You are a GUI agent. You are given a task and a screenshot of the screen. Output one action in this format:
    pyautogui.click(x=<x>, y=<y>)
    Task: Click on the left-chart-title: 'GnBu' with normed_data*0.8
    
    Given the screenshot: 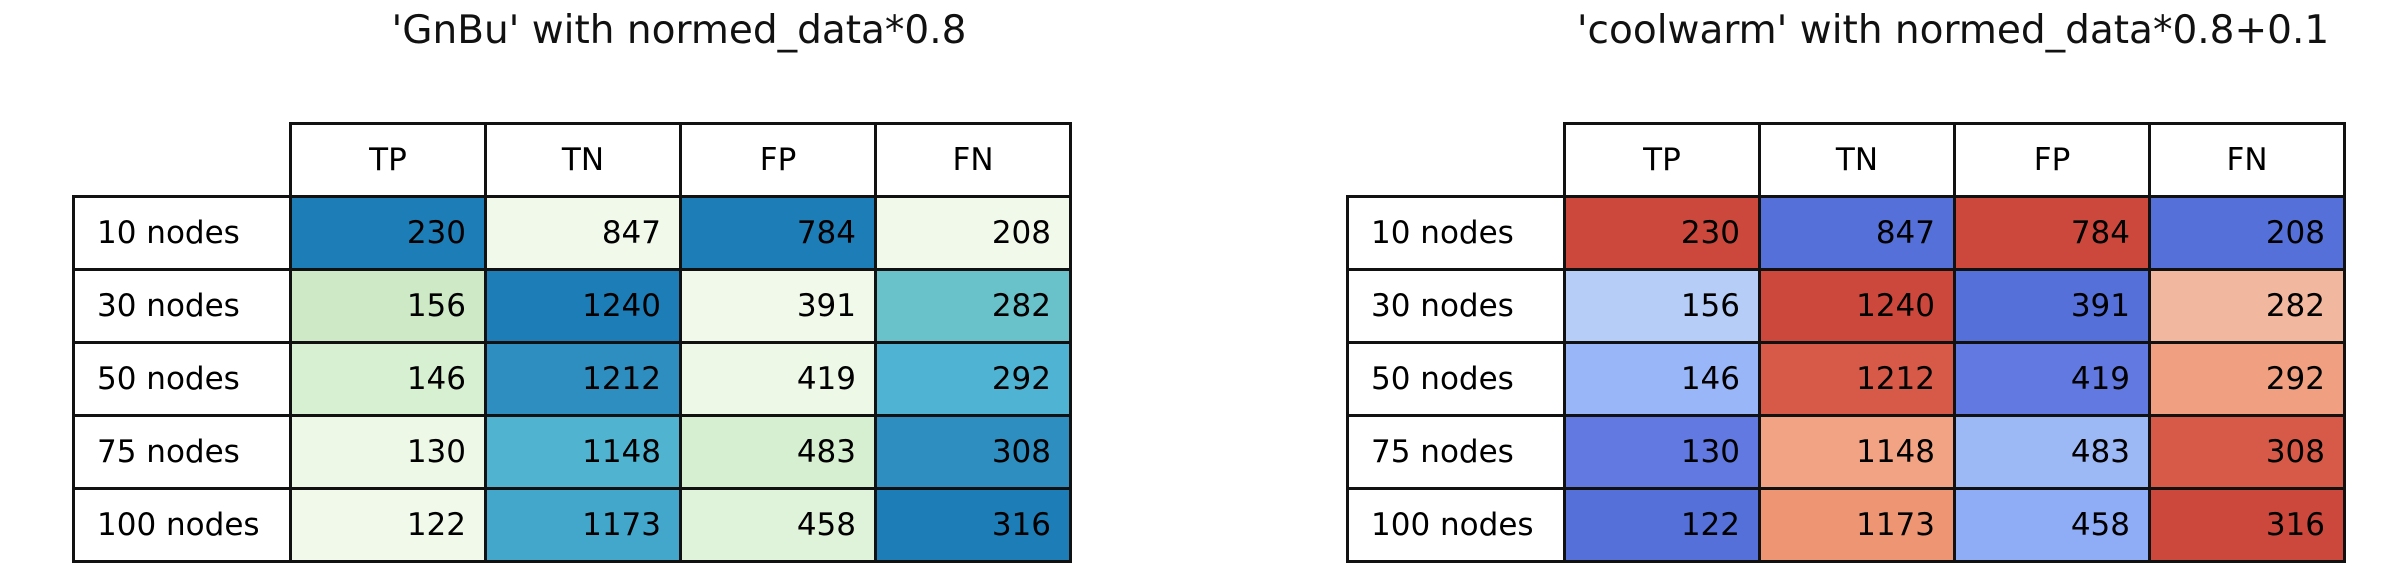 What is the action you would take?
    pyautogui.click(x=679, y=30)
    